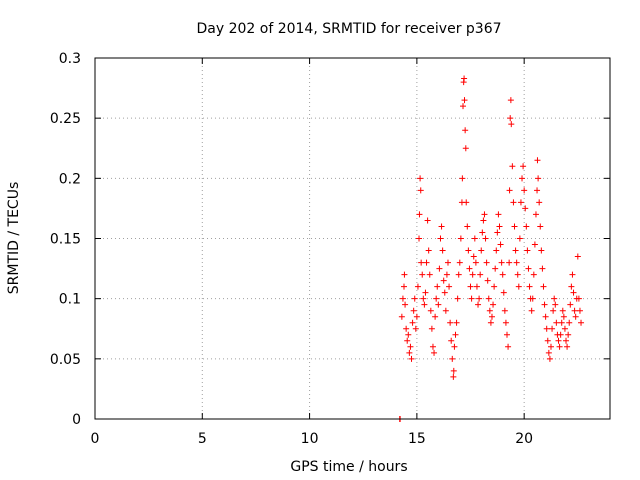 This screenshot has width=640, height=480. I want to click on y-tick-label: 0.2, so click(70, 179).